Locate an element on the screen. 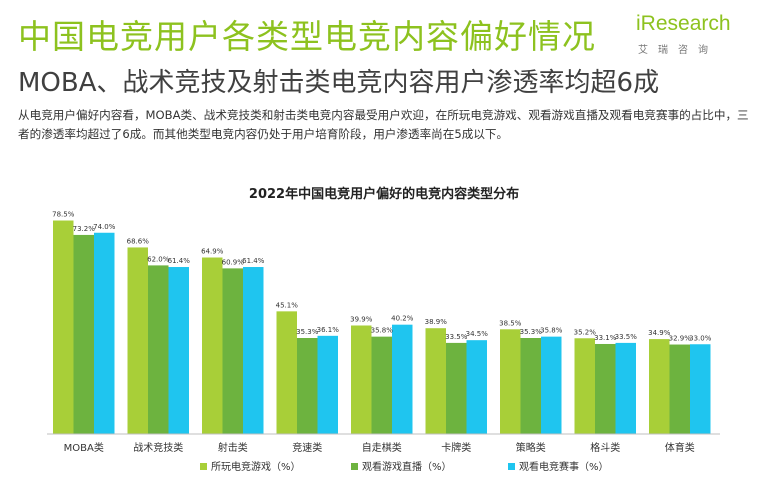 Image resolution: width=777 pixels, height=486 pixels. category-label-4: 自走棋类 is located at coordinates (382, 447).